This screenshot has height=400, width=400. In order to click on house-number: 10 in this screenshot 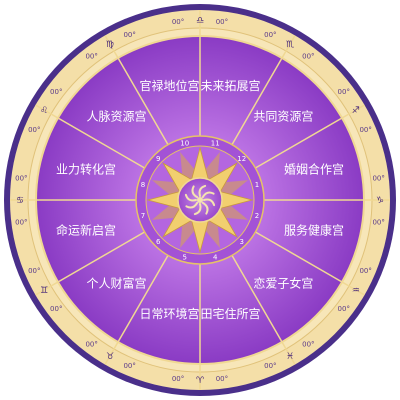, I will do `click(184, 144)`.